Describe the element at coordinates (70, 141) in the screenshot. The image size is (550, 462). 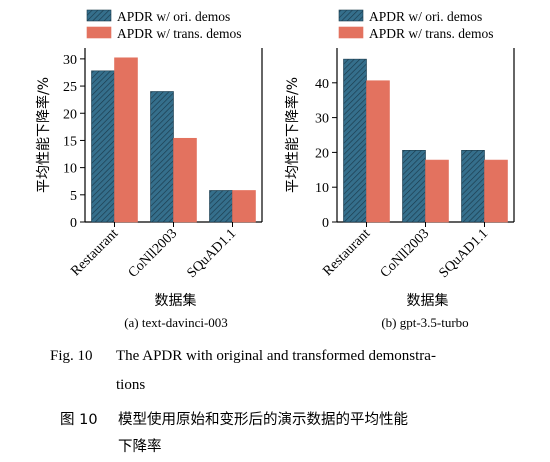
I see `y-tick-label: 15` at that location.